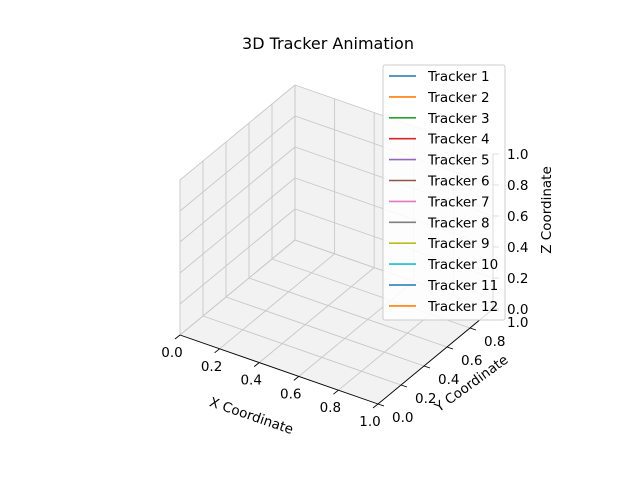 Image resolution: width=640 pixels, height=480 pixels. I want to click on x-tick-label: 0.6, so click(290, 394).